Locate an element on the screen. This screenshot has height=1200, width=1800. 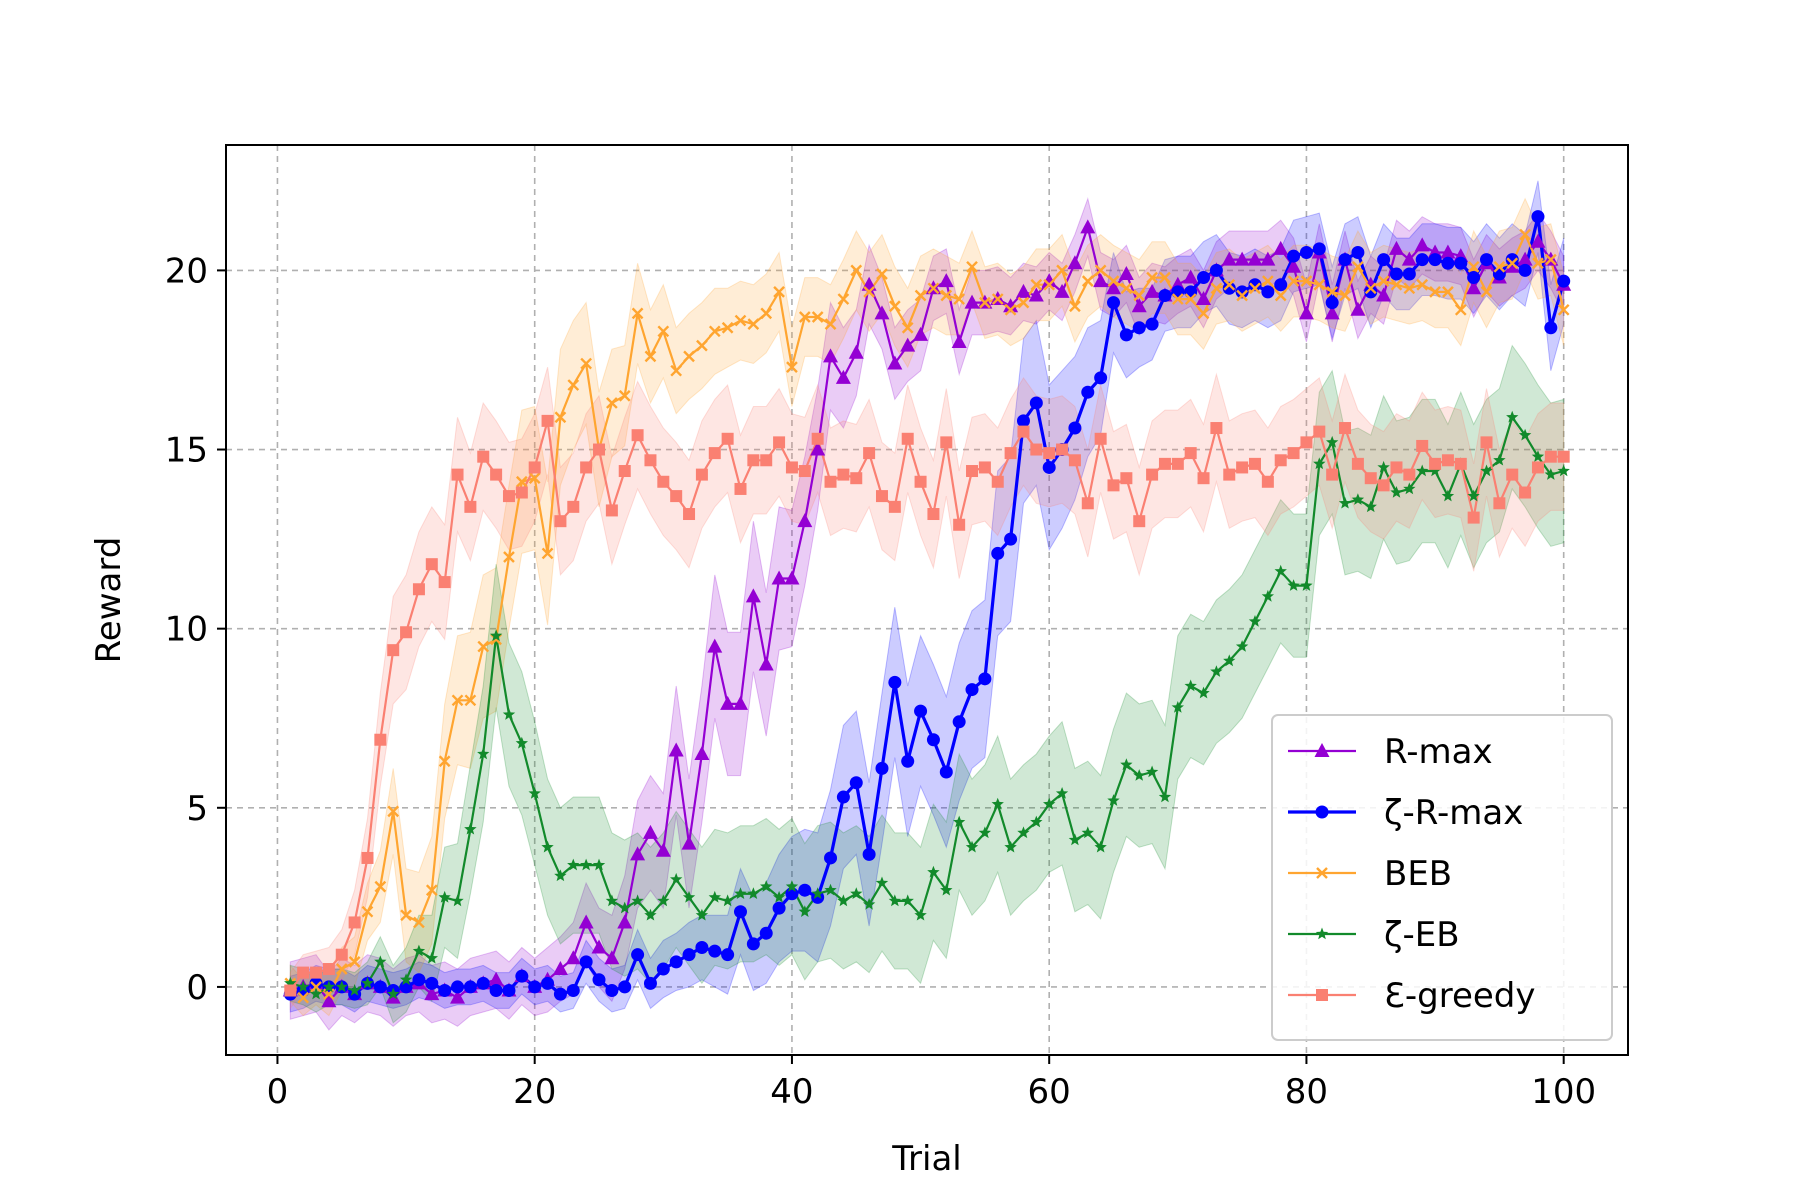
legend-marker is located at coordinates (1322, 873).